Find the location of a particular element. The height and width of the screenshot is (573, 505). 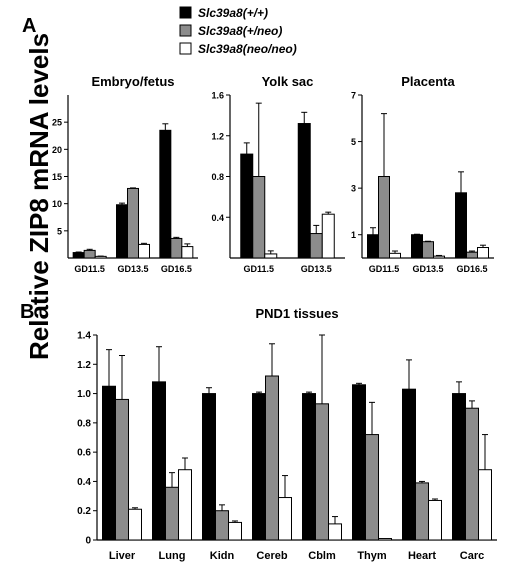

category-label: Cblm is located at coordinates (322, 556).